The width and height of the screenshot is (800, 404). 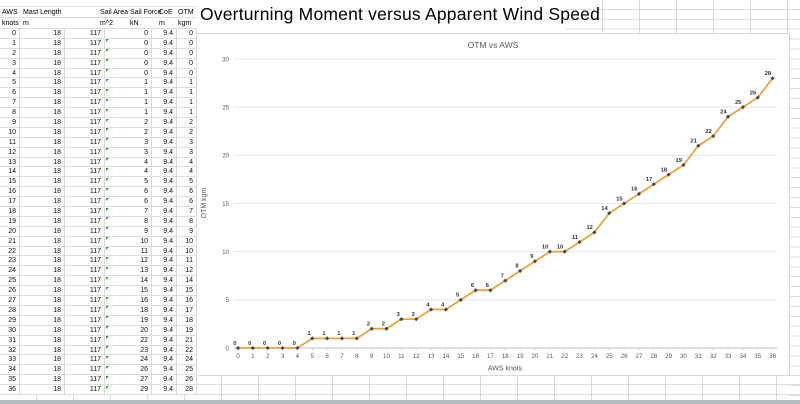 What do you see at coordinates (187, 12) in the screenshot?
I see `table-header-cell: OTM` at bounding box center [187, 12].